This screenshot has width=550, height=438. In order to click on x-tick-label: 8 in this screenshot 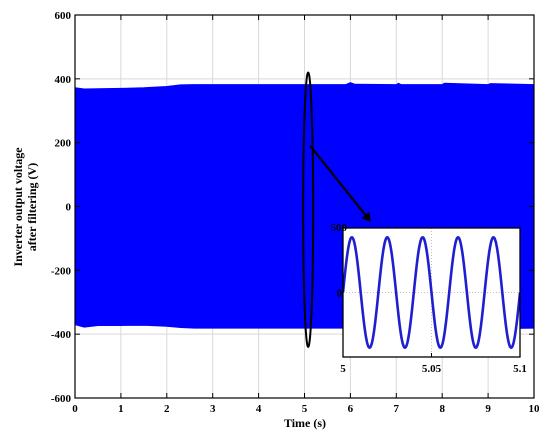, I will do `click(442, 409)`.